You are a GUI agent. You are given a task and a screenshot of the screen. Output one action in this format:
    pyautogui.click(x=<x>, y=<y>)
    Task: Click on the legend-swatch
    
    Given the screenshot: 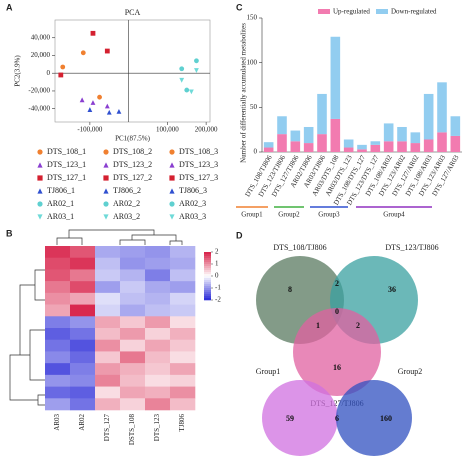 What is the action you would take?
    pyautogui.click(x=382, y=11)
    